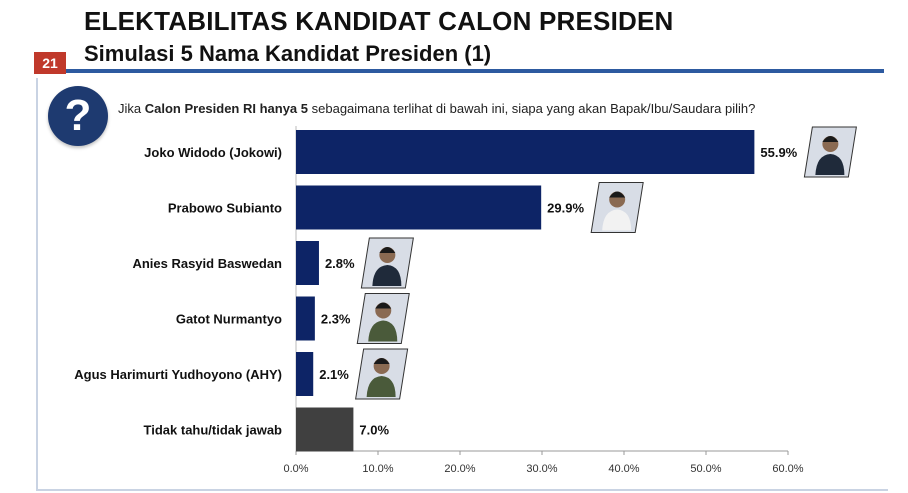  Describe the element at coordinates (778, 152) in the screenshot. I see `value-label: 55.9%` at that location.